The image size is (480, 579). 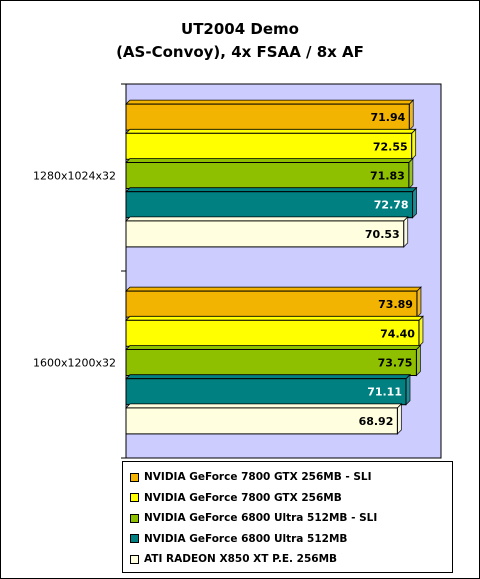 What do you see at coordinates (240, 52) in the screenshot?
I see `chart-title-line-2: (AS-Convoy), 4x FSAA / 8x AF` at bounding box center [240, 52].